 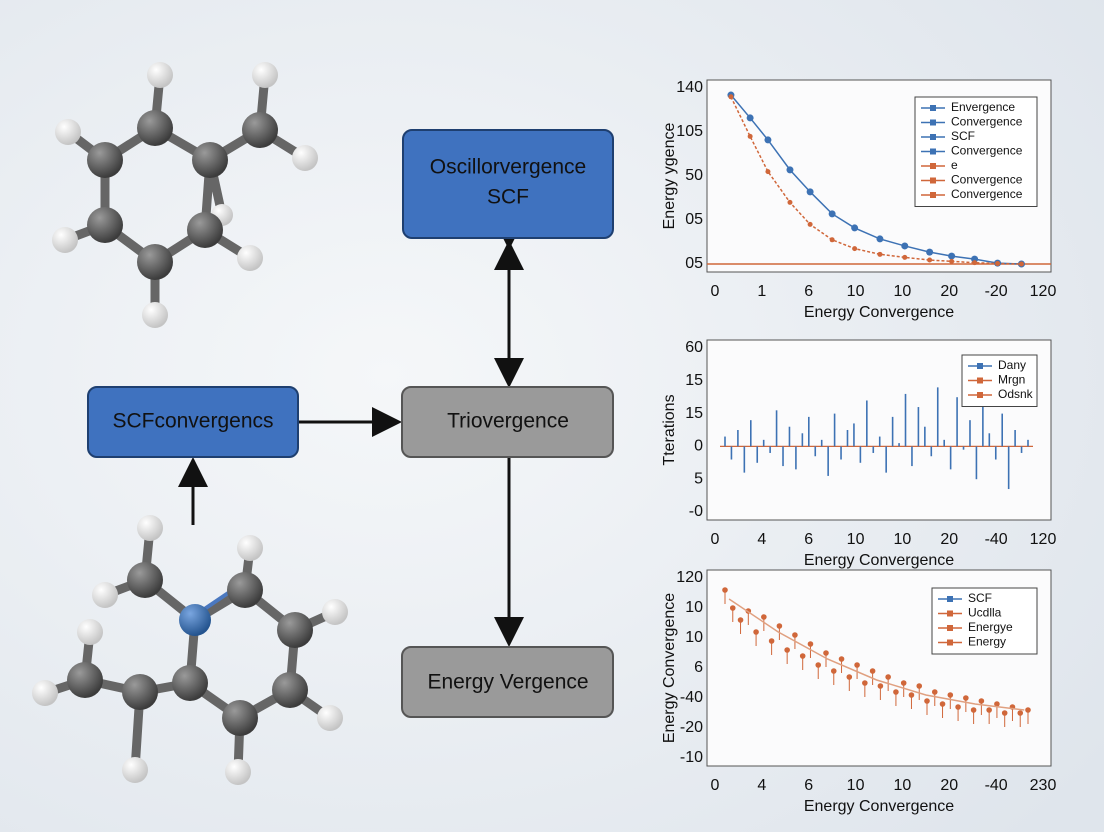 What do you see at coordinates (508, 197) in the screenshot?
I see `box-label: SCF` at bounding box center [508, 197].